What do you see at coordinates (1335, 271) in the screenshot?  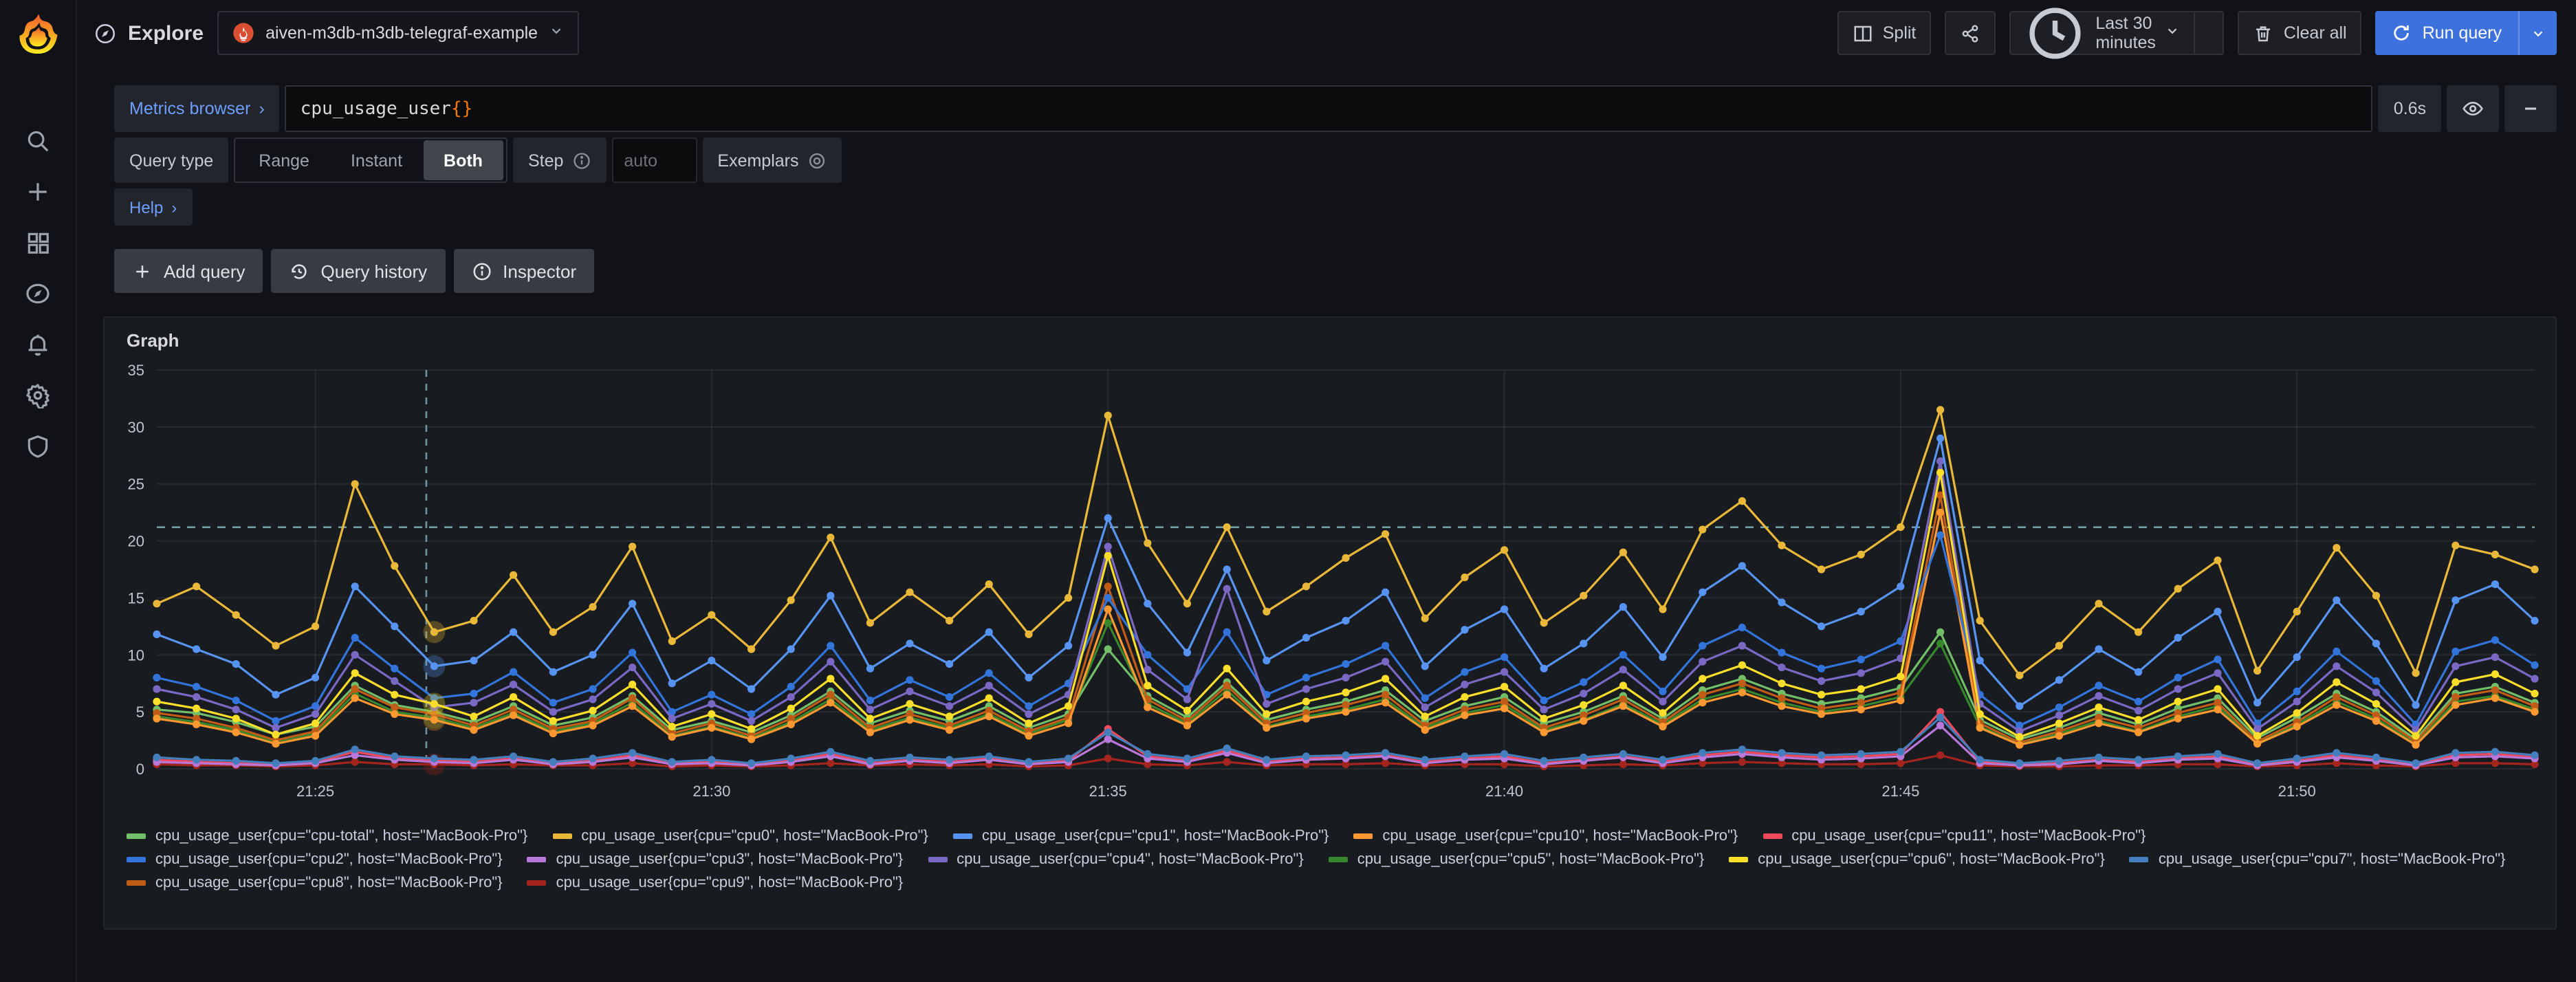 I see `secondary-actions: Add query Query history Inspector` at bounding box center [1335, 271].